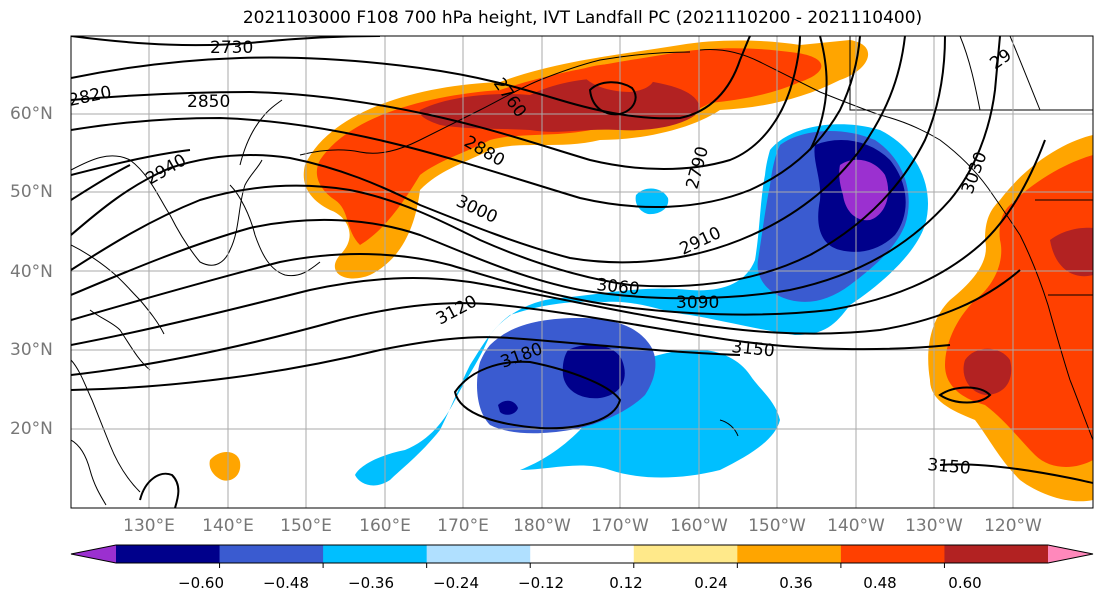  What do you see at coordinates (626, 583) in the screenshot?
I see `colorbar-tick-label: 0.12` at bounding box center [626, 583].